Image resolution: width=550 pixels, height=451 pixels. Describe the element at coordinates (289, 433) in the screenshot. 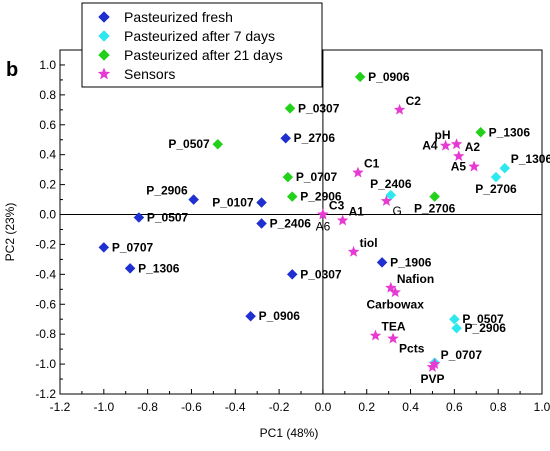

I see `x-axis-title: PC1 (48%)` at that location.